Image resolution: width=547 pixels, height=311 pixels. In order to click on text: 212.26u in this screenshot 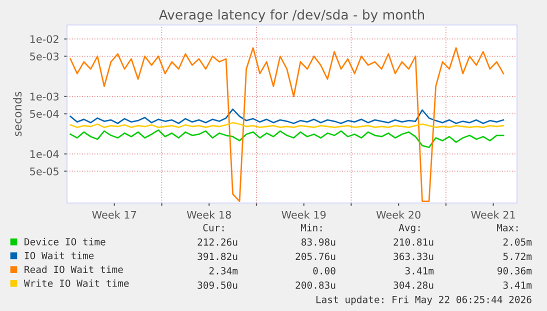, I will do `click(218, 242)`.